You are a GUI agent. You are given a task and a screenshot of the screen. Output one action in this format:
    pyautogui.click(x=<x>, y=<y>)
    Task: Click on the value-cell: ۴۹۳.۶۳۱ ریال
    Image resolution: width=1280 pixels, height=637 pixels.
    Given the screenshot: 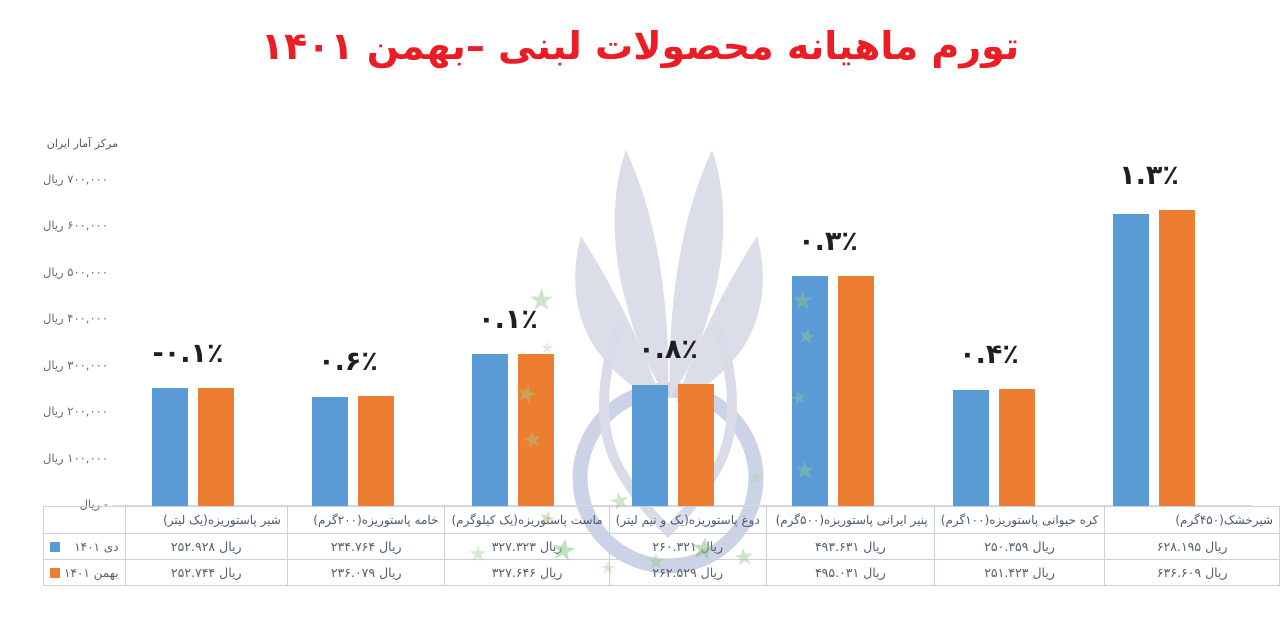 What is the action you would take?
    pyautogui.click(x=850, y=546)
    